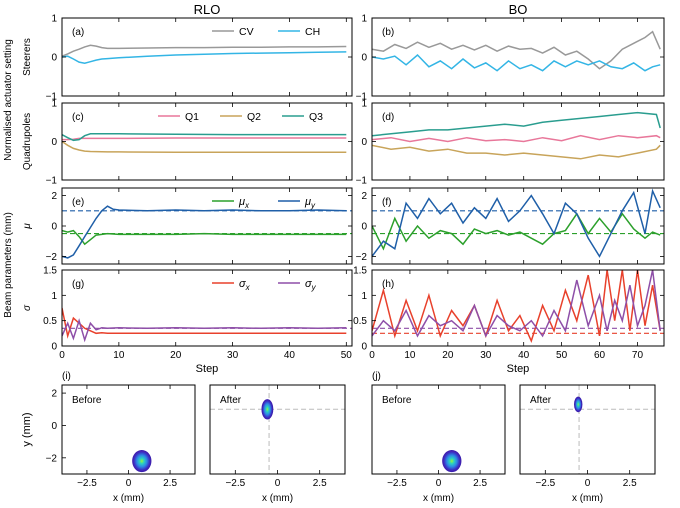  Describe the element at coordinates (66, 376) in the screenshot. I see `panel-letter: (i)` at that location.